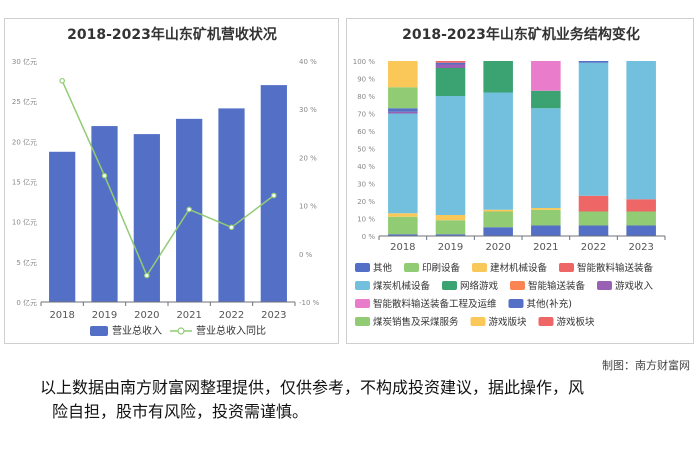 This screenshot has width=700, height=467. I want to click on y-right-tick-label: 40 %, so click(308, 62).